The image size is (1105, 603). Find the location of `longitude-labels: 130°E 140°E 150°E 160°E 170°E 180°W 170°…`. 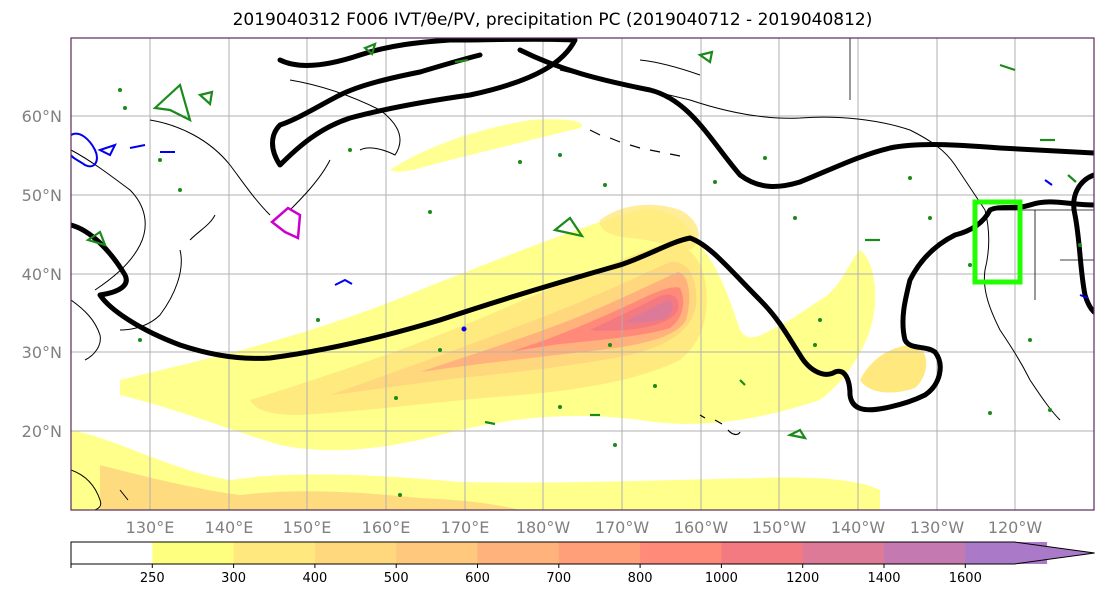

longitude-labels: 130°E 140°E 150°E 160°E 170°E 180°W 170°… is located at coordinates (584, 527).